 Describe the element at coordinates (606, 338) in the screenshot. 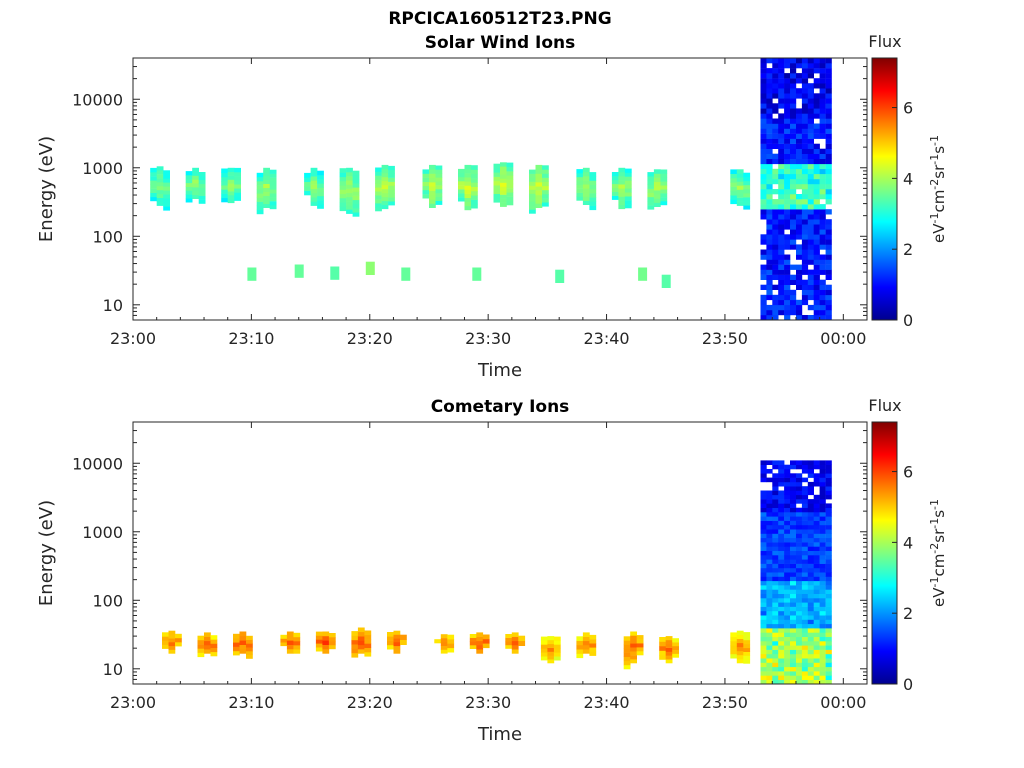

I see `solar-wind-x-tick-label: 23:40` at that location.